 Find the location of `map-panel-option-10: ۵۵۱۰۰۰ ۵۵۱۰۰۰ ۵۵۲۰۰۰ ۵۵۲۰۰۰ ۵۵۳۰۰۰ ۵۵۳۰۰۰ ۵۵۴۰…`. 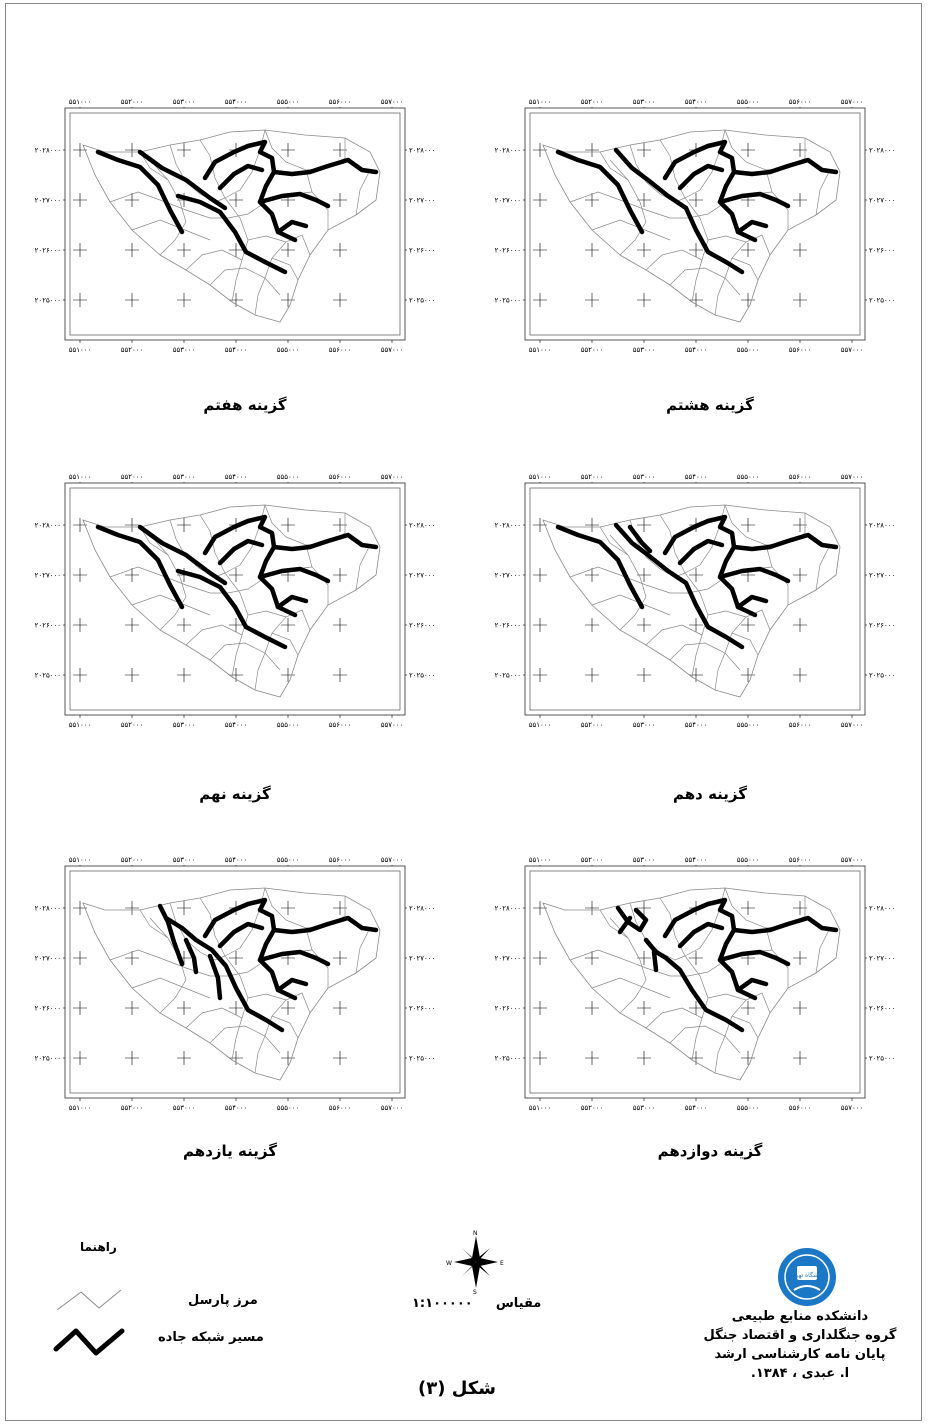

map-panel-option-10: ۵۵۱۰۰۰ ۵۵۱۰۰۰ ۵۵۲۰۰۰ ۵۵۲۰۰۰ ۵۵۳۰۰۰ ۵۵۳۰۰۰ ۵۵۴۰… is located at coordinates (695, 605).